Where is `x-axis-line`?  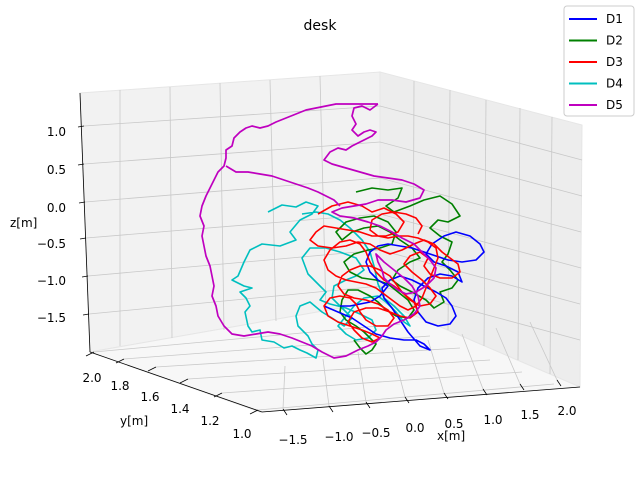 x-axis-line is located at coordinates (421, 399).